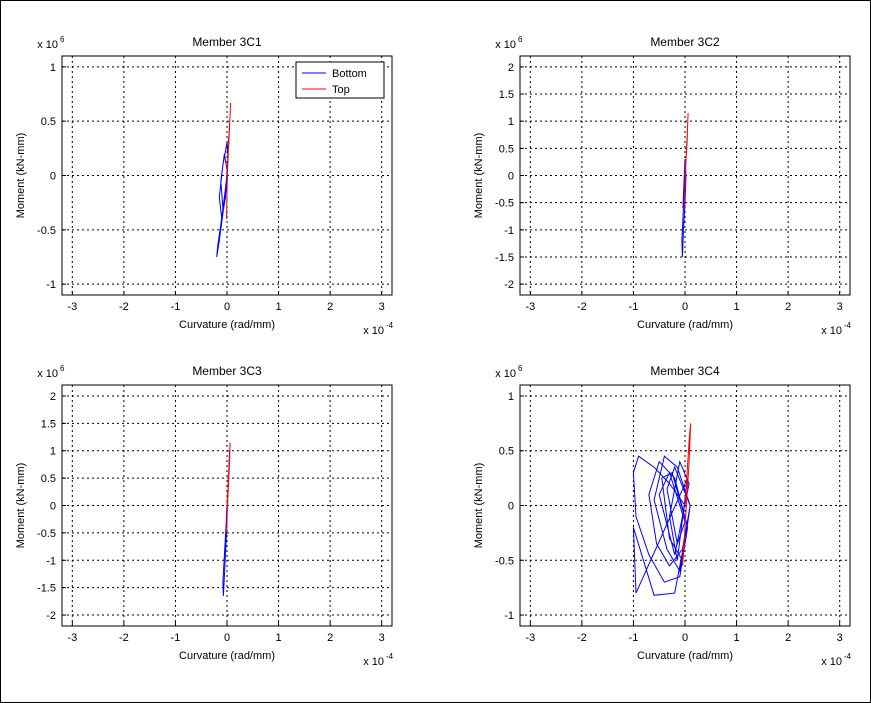 The image size is (871, 703). I want to click on legend-label-top: Top, so click(341, 90).